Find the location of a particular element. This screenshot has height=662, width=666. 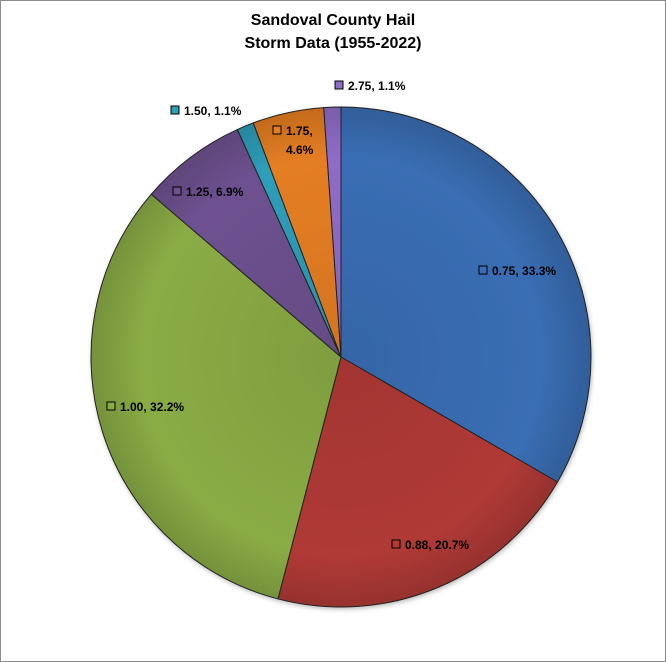

chart-title-line-1: Sandoval County Hail is located at coordinates (333, 20).